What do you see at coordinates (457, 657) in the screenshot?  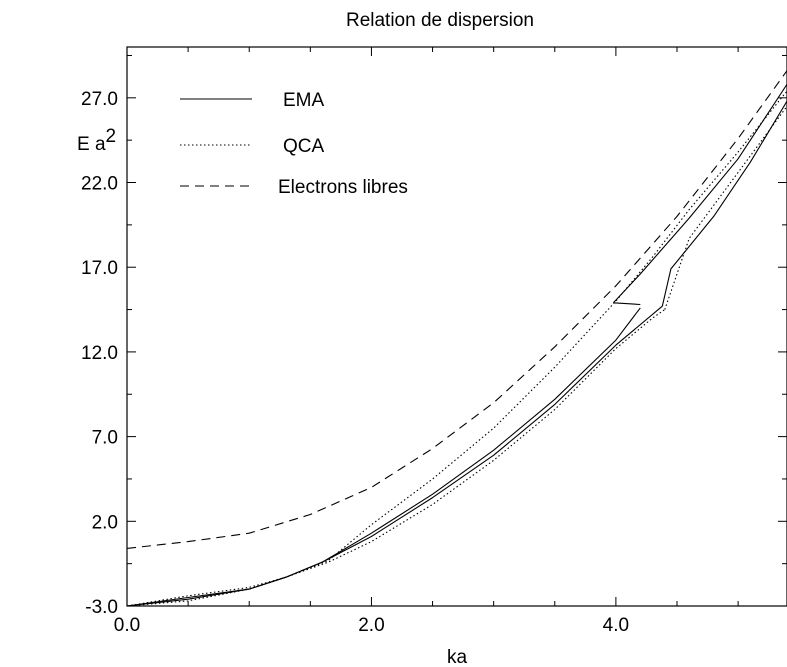 I see `x-axis-label: ka` at bounding box center [457, 657].